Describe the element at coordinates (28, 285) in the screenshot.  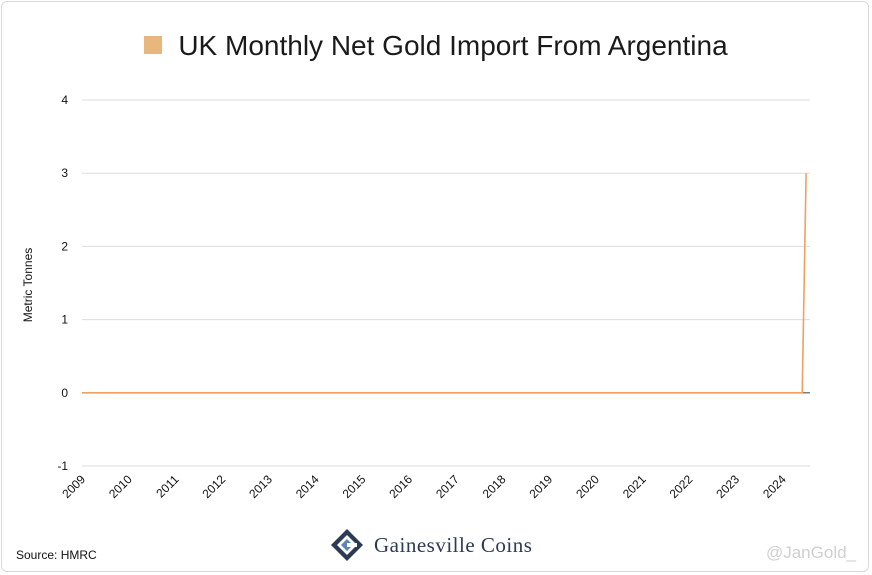
I see `y-axis-label: Metric Tonnes` at that location.